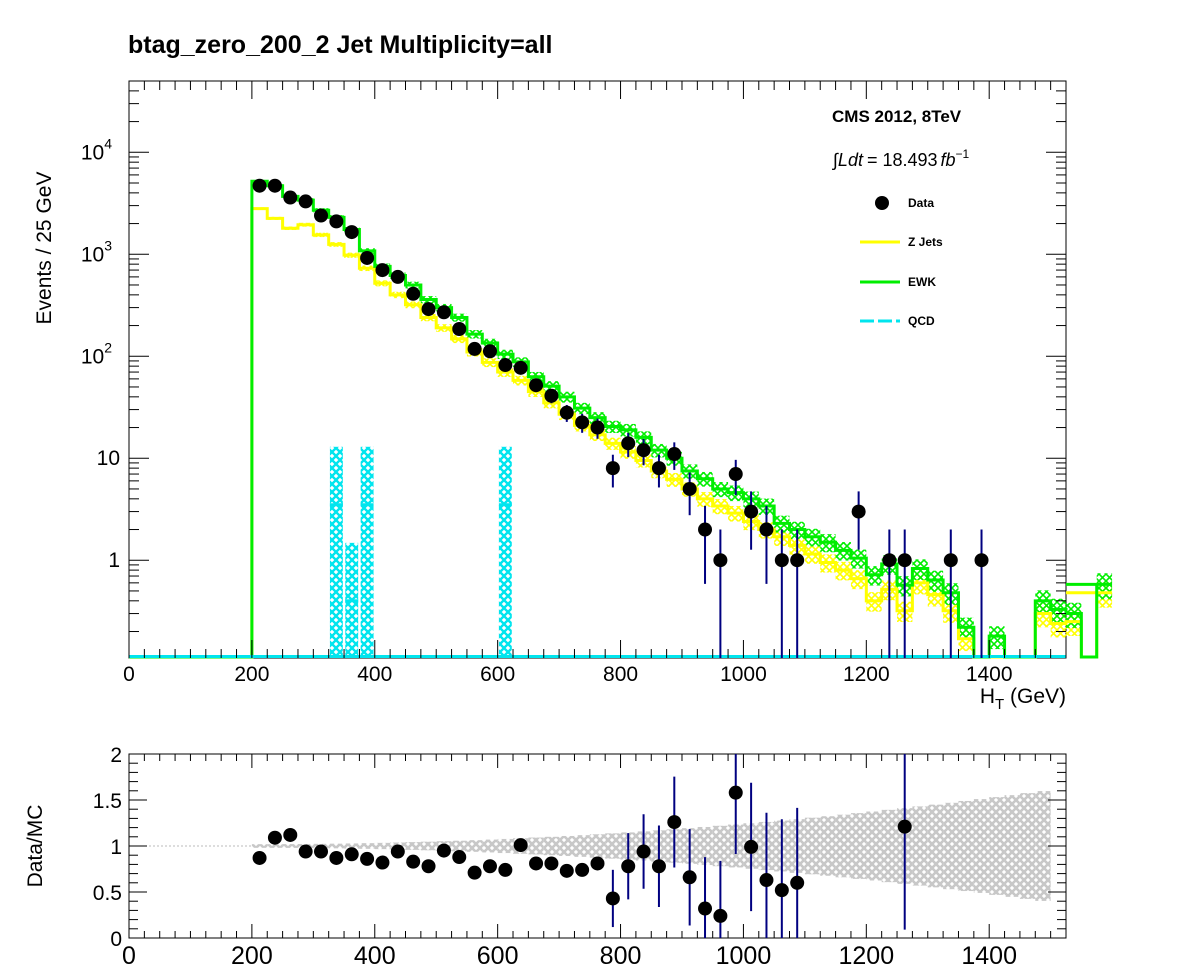 This screenshot has height=972, width=1196. What do you see at coordinates (744, 956) in the screenshot?
I see `ratio-x-tick-label: 1000` at bounding box center [744, 956].